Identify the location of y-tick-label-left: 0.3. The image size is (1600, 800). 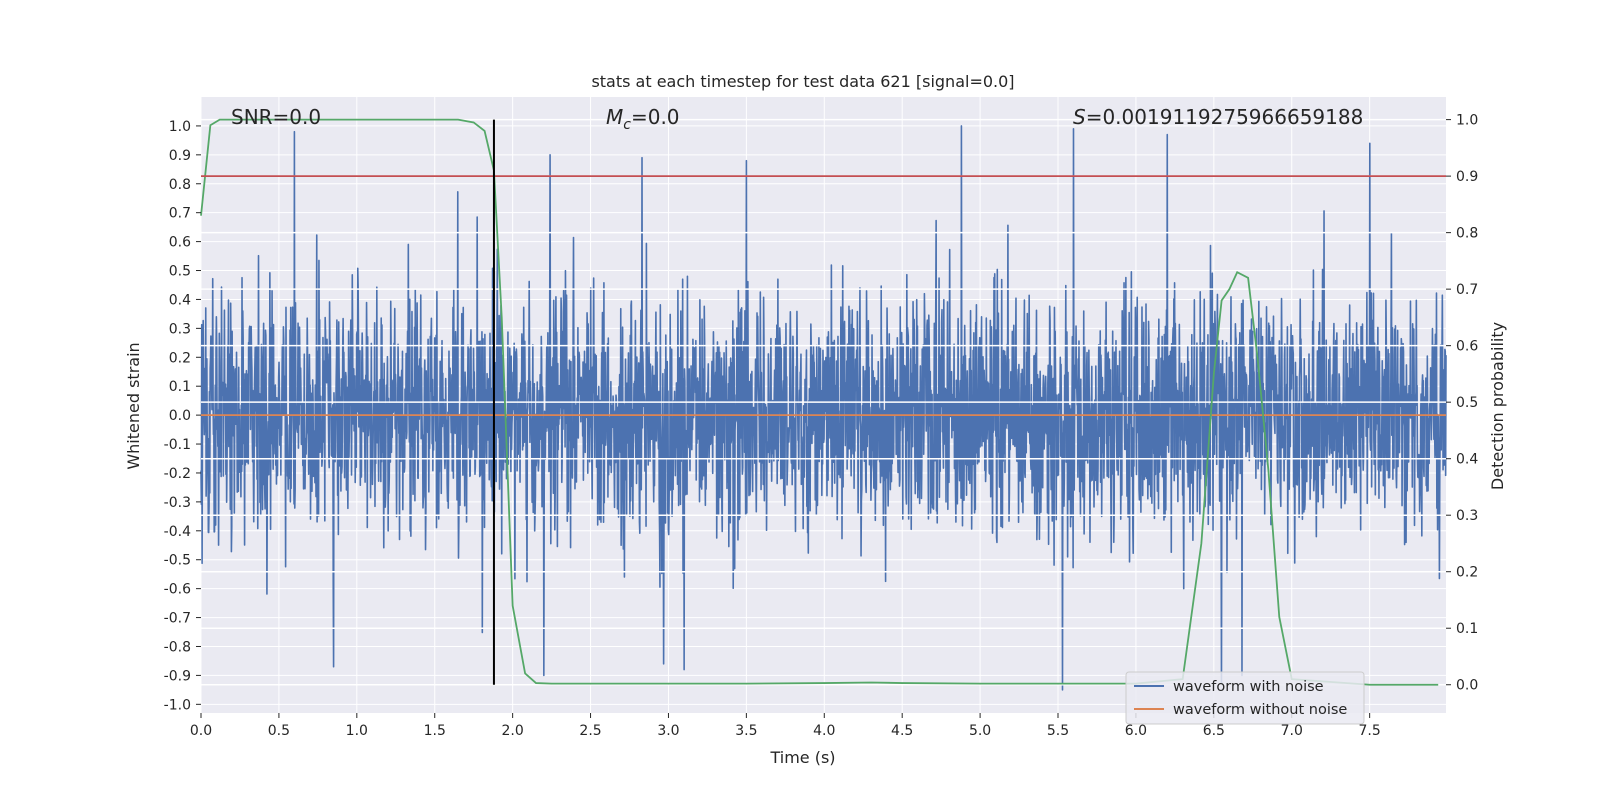
(180, 329).